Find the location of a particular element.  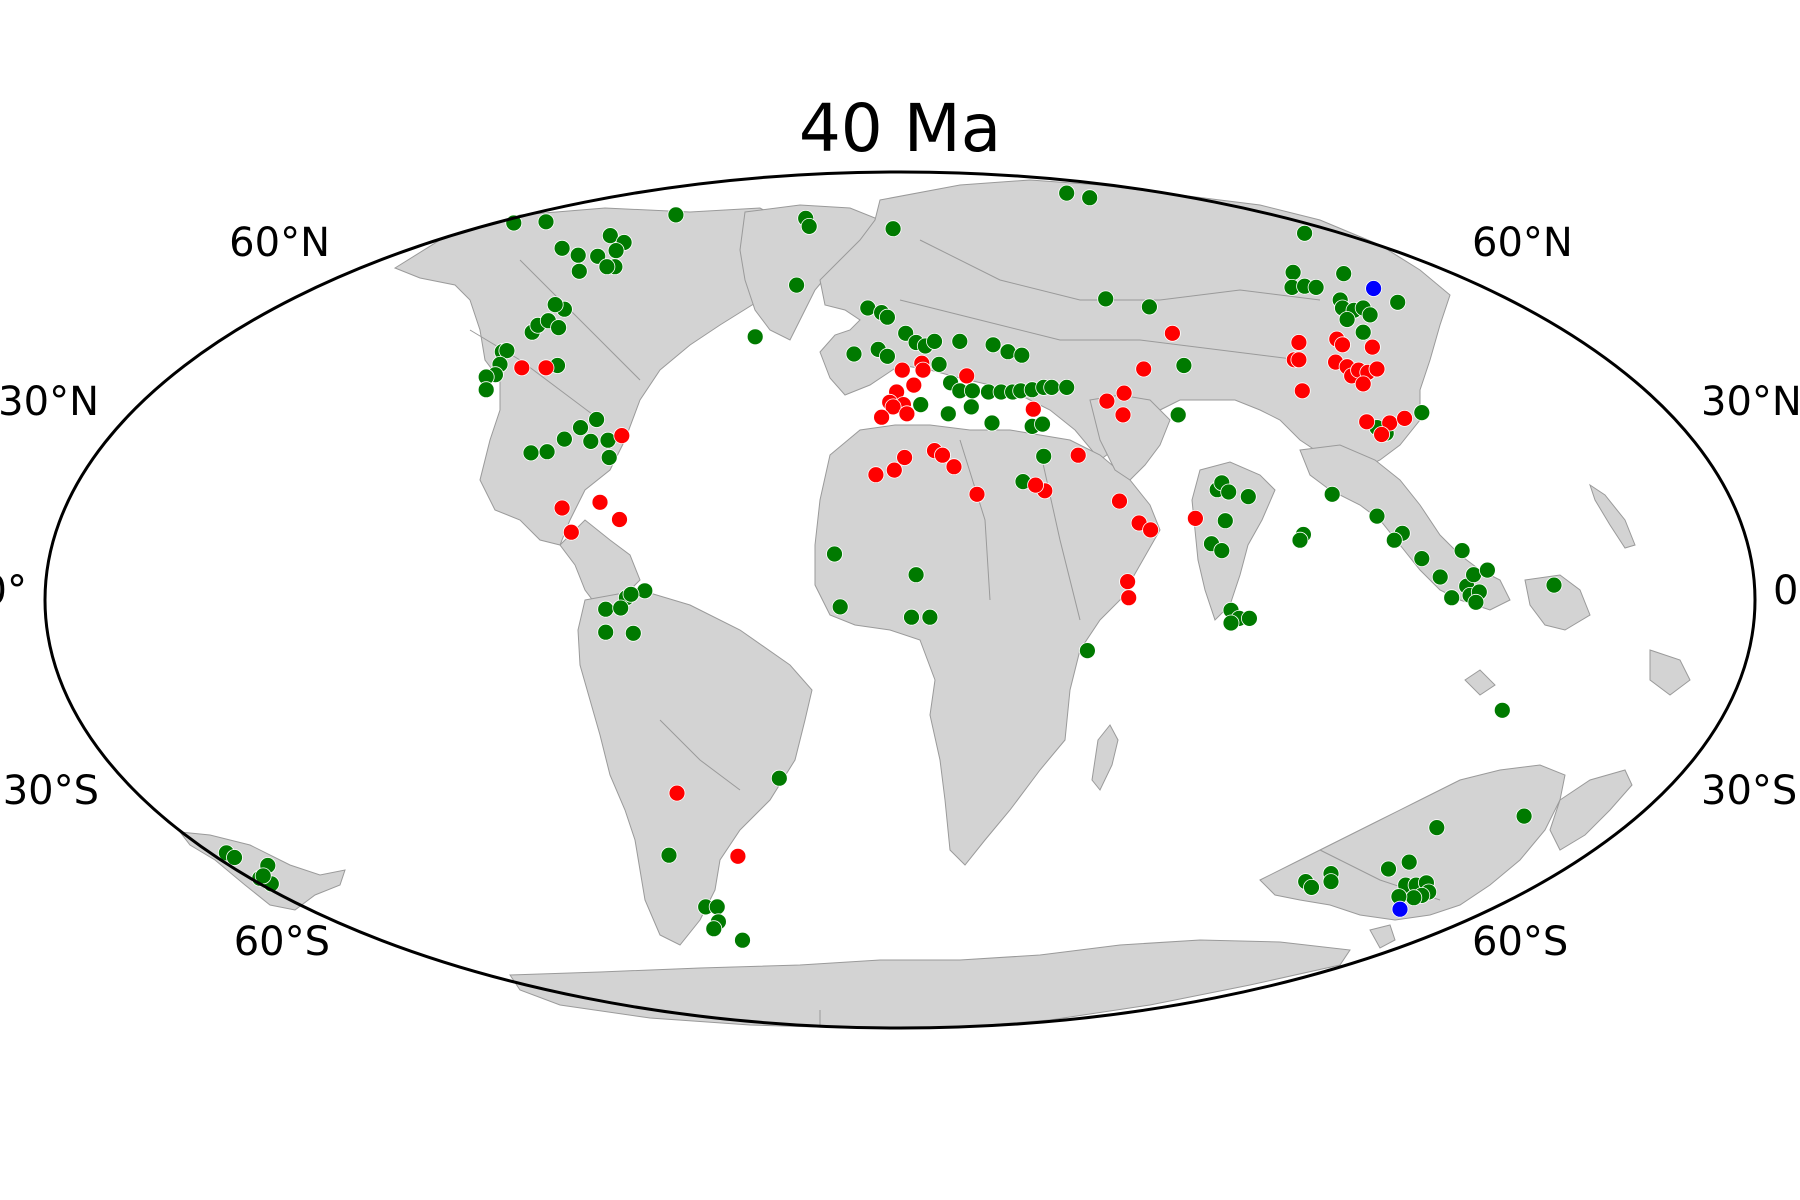

lat-label-eq-left: 0° is located at coordinates (13, 591).